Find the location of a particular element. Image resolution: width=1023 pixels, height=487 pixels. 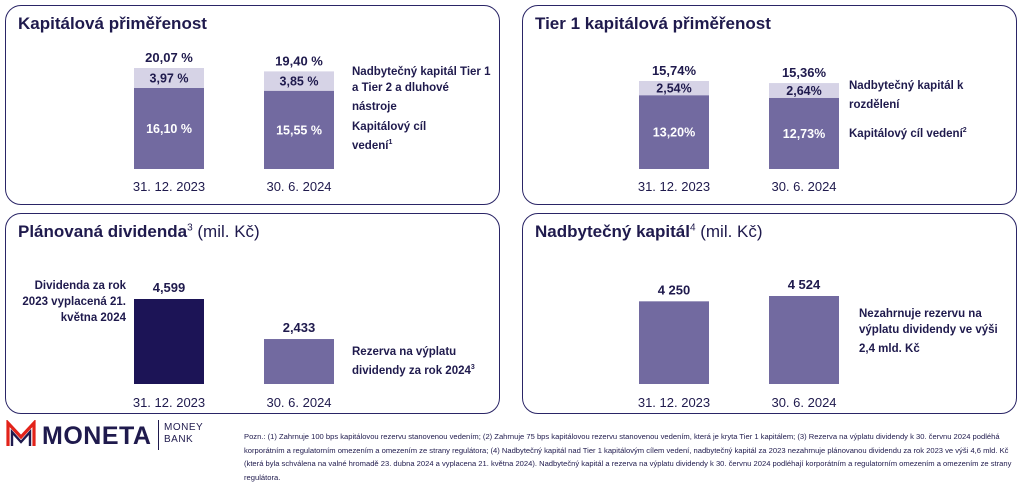

data-label: 15,55 % is located at coordinates (299, 130).